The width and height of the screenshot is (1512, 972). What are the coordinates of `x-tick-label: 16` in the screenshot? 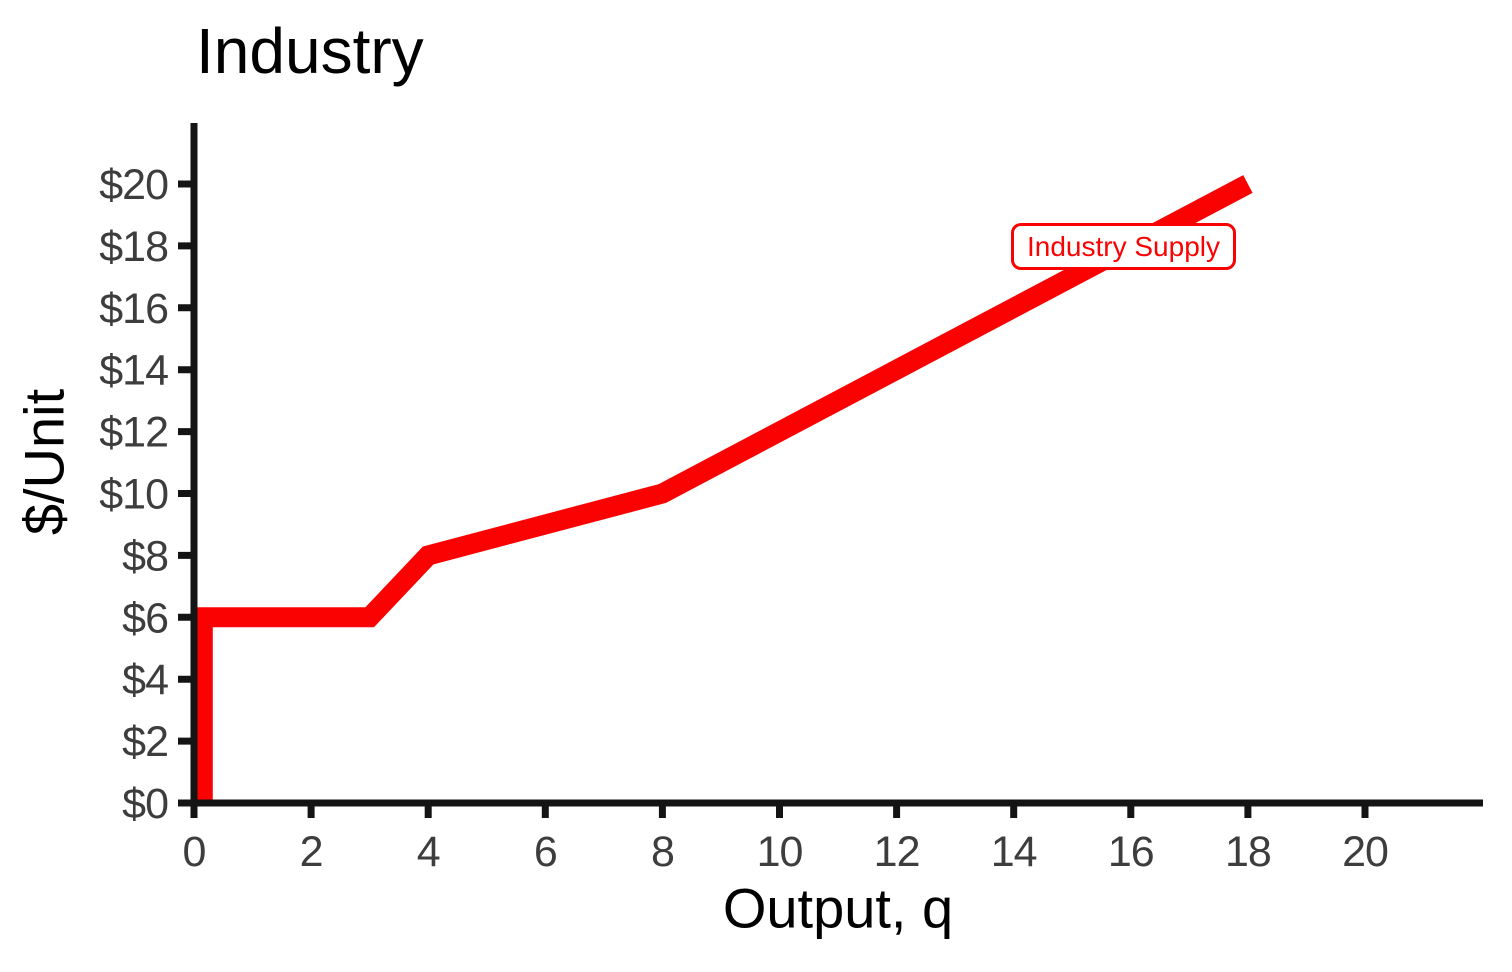 It's located at (1131, 852).